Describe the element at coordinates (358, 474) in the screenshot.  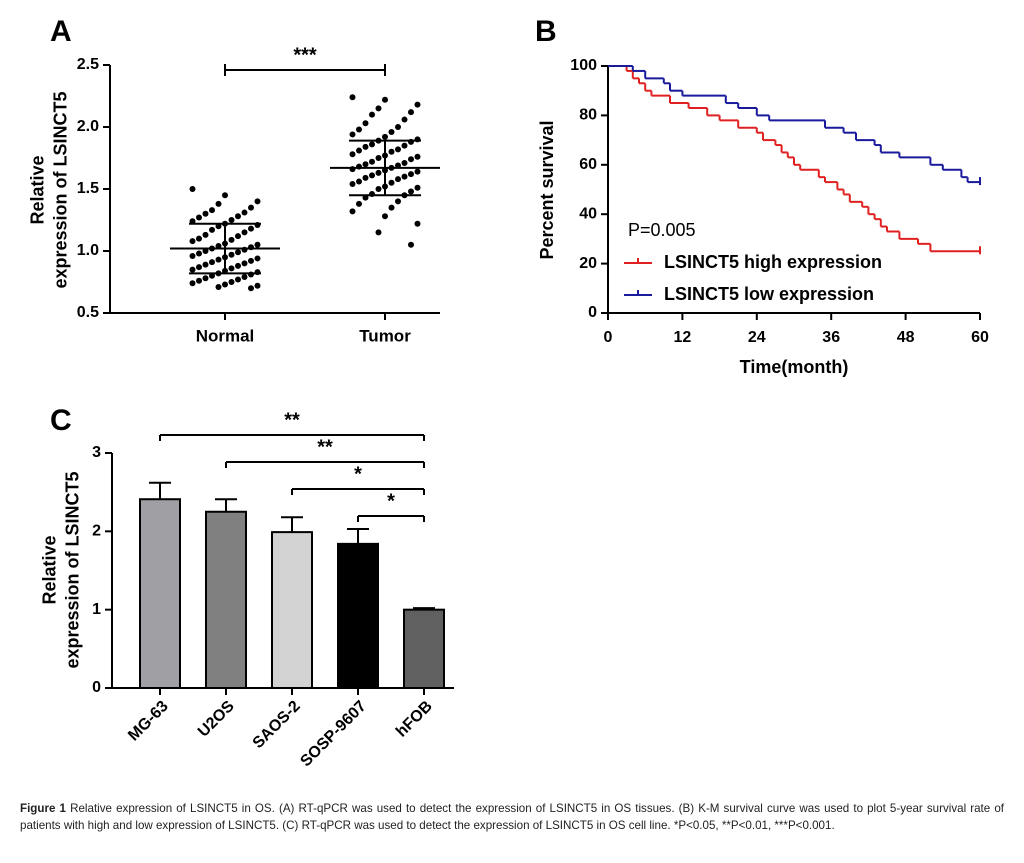
I see `significance-label: *` at that location.